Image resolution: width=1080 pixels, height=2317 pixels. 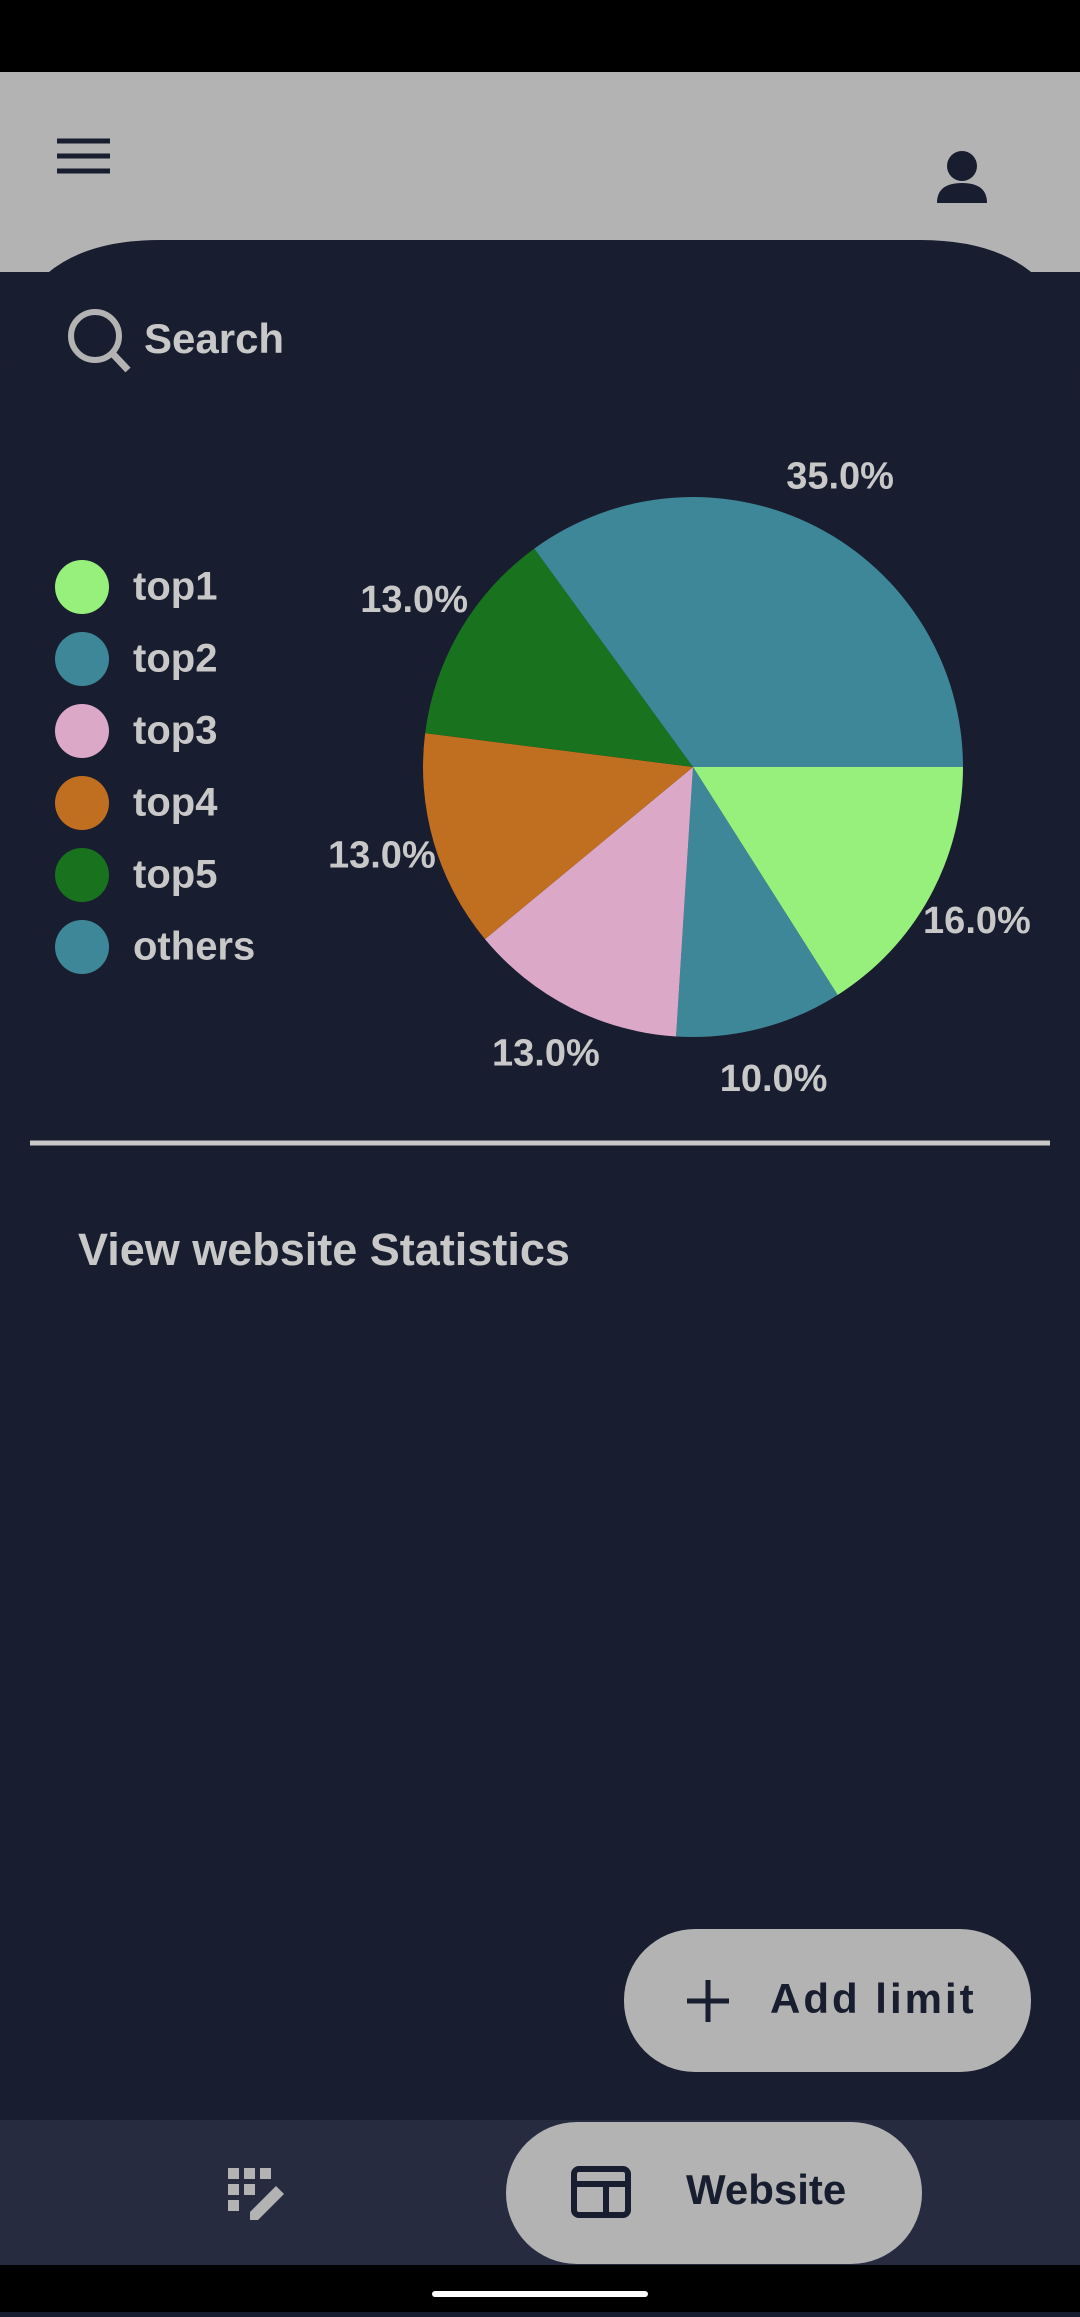 What do you see at coordinates (774, 1079) in the screenshot?
I see `slice-label: 10.0%` at bounding box center [774, 1079].